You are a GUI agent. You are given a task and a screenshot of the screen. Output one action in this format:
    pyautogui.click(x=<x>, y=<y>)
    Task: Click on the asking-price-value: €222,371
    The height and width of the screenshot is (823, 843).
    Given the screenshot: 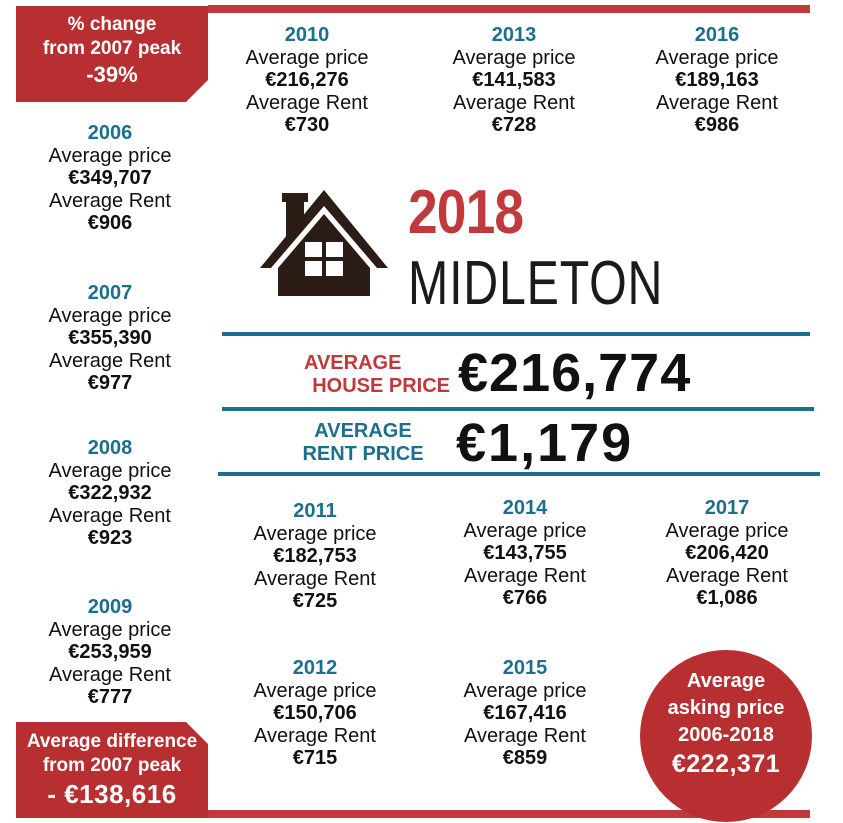 What is the action you would take?
    pyautogui.click(x=726, y=764)
    